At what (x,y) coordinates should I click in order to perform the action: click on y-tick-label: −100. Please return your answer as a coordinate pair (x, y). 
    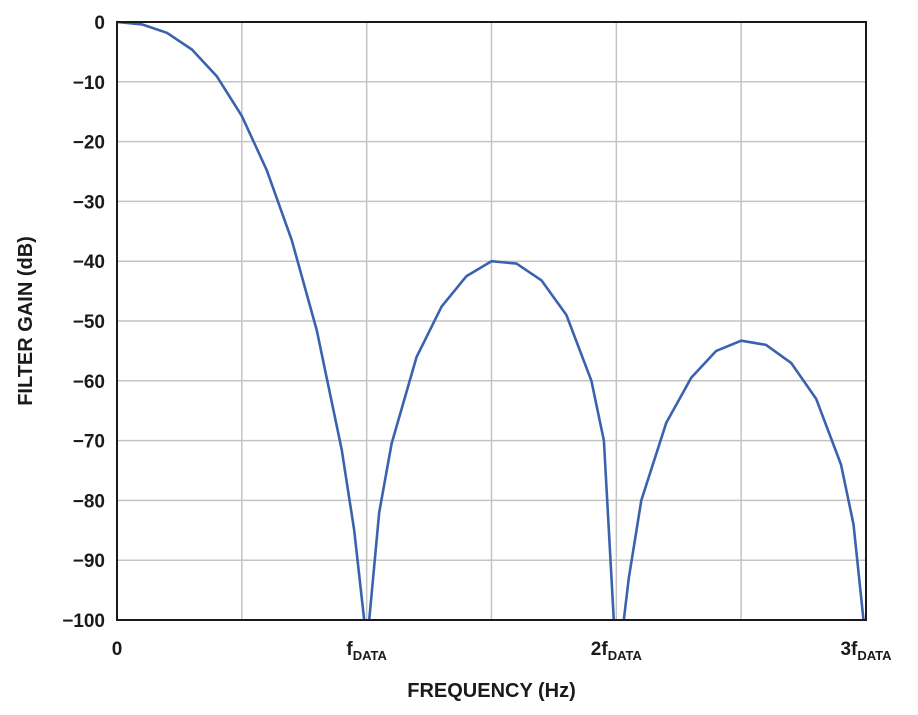
    Looking at the image, I should click on (83, 621).